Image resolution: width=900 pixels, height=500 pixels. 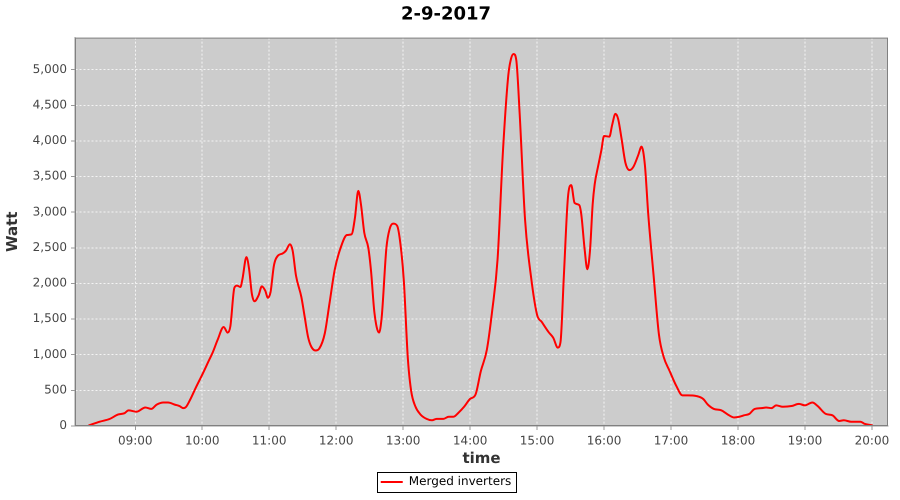 I want to click on y-tick-label: 3,000, so click(x=49, y=211).